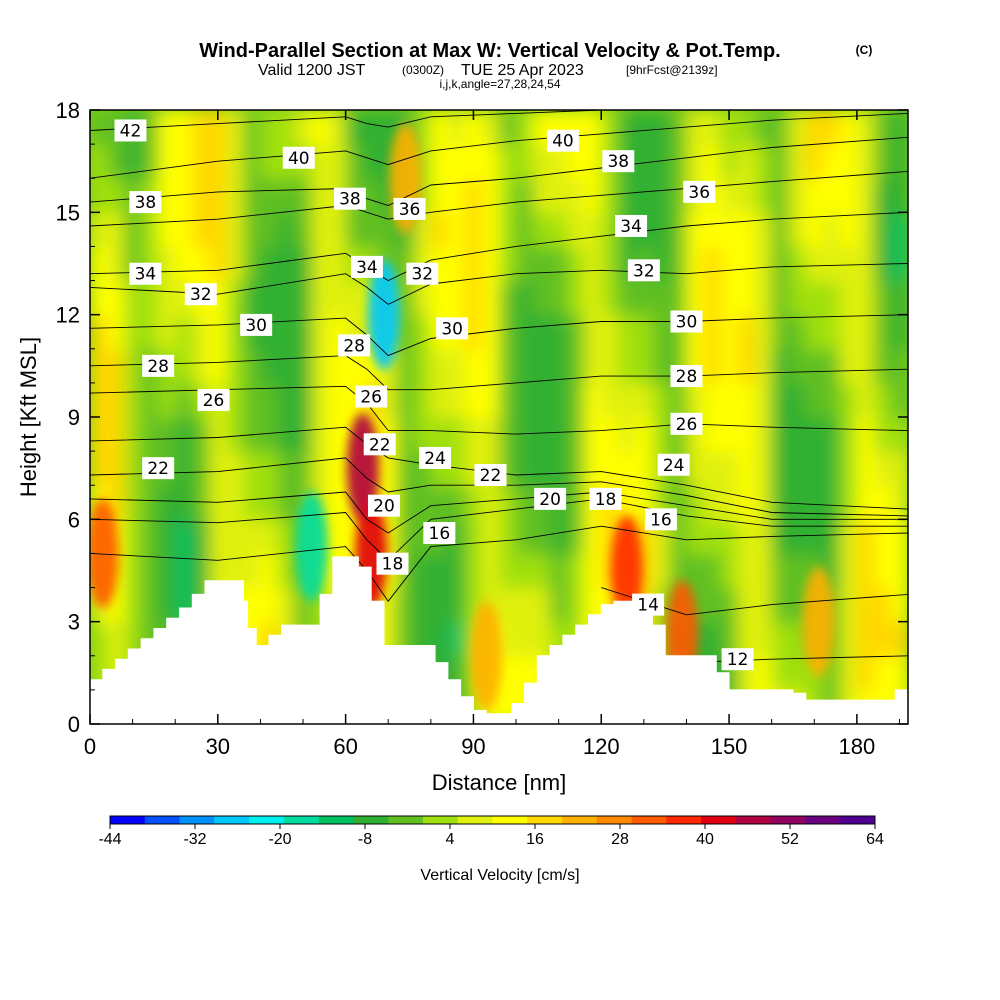 Image resolution: width=1000 pixels, height=1000 pixels. I want to click on x-tick-label: 180, so click(857, 746).